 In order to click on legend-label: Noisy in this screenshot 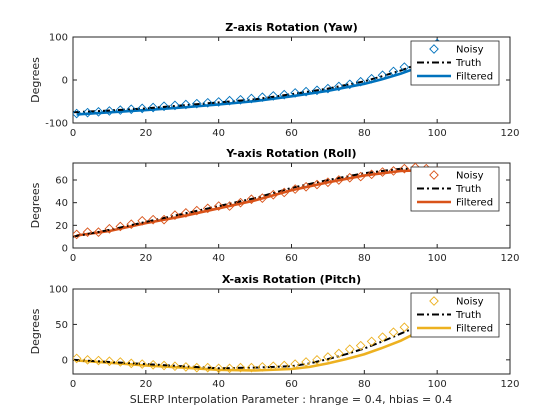, I will do `click(470, 176)`.